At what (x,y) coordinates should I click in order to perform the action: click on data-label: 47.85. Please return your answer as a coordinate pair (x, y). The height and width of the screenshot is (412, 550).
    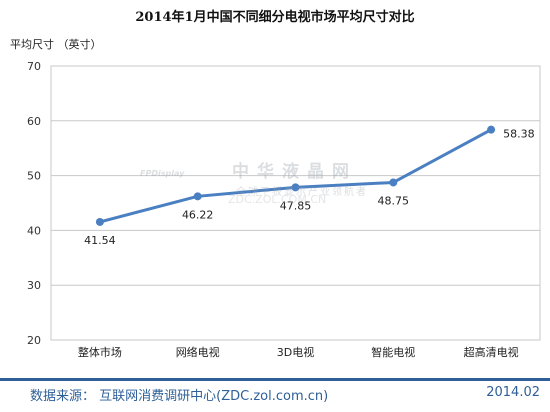
    Looking at the image, I should click on (296, 205).